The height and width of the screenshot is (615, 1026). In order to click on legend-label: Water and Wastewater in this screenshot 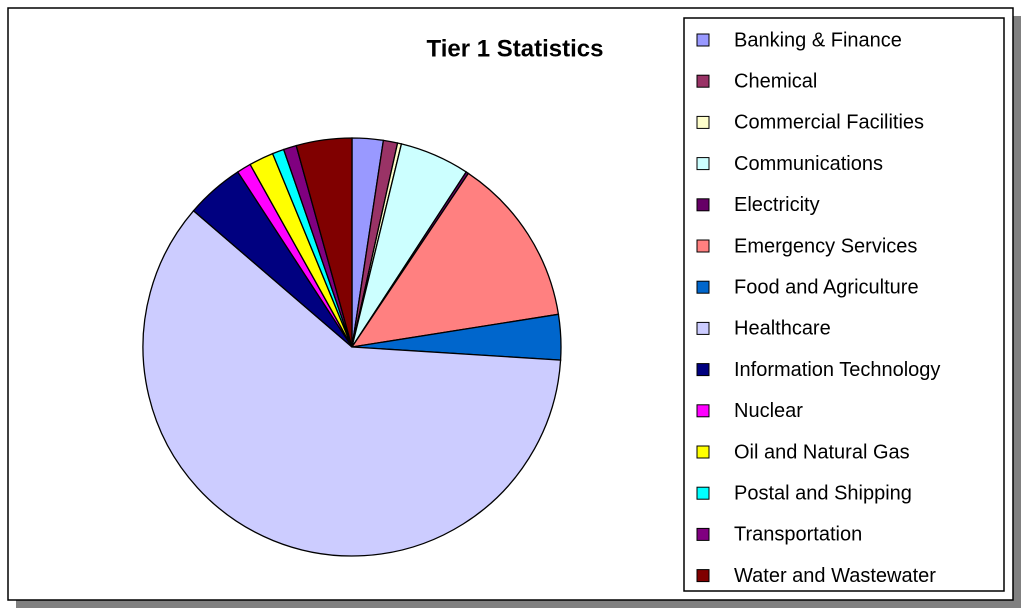, I will do `click(835, 576)`.